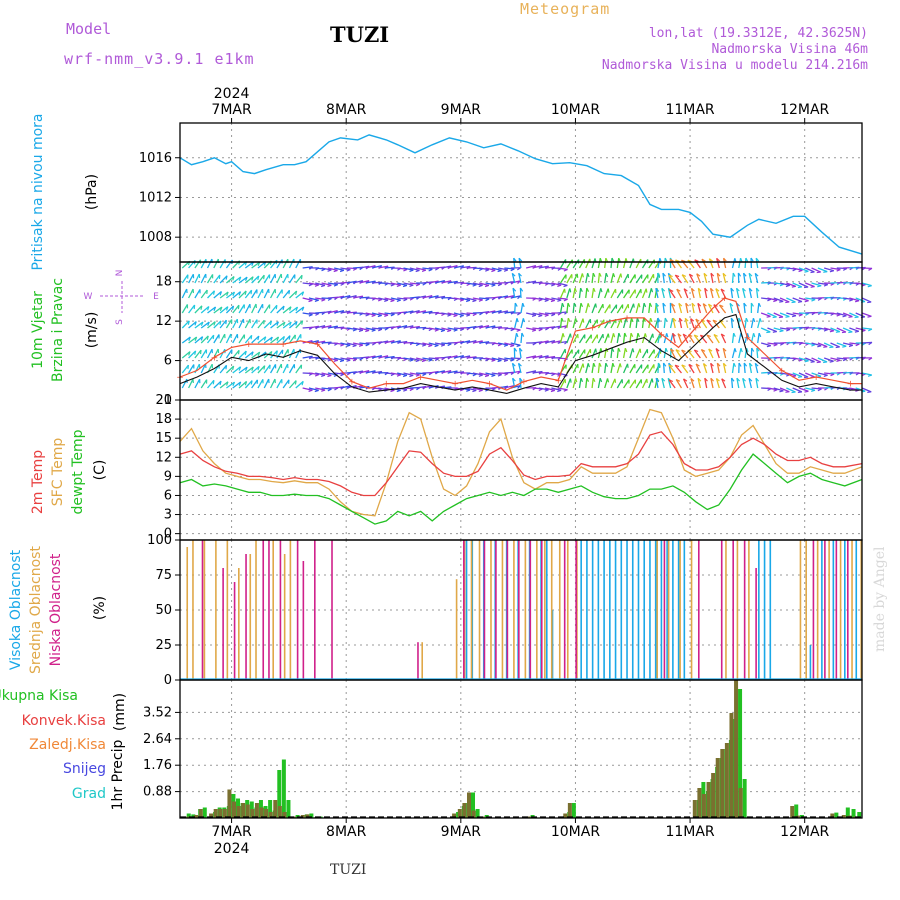 This screenshot has height=900, width=900. Describe the element at coordinates (64, 721) in the screenshot. I see `precip-legend-item: Konvek.Kisa` at that location.